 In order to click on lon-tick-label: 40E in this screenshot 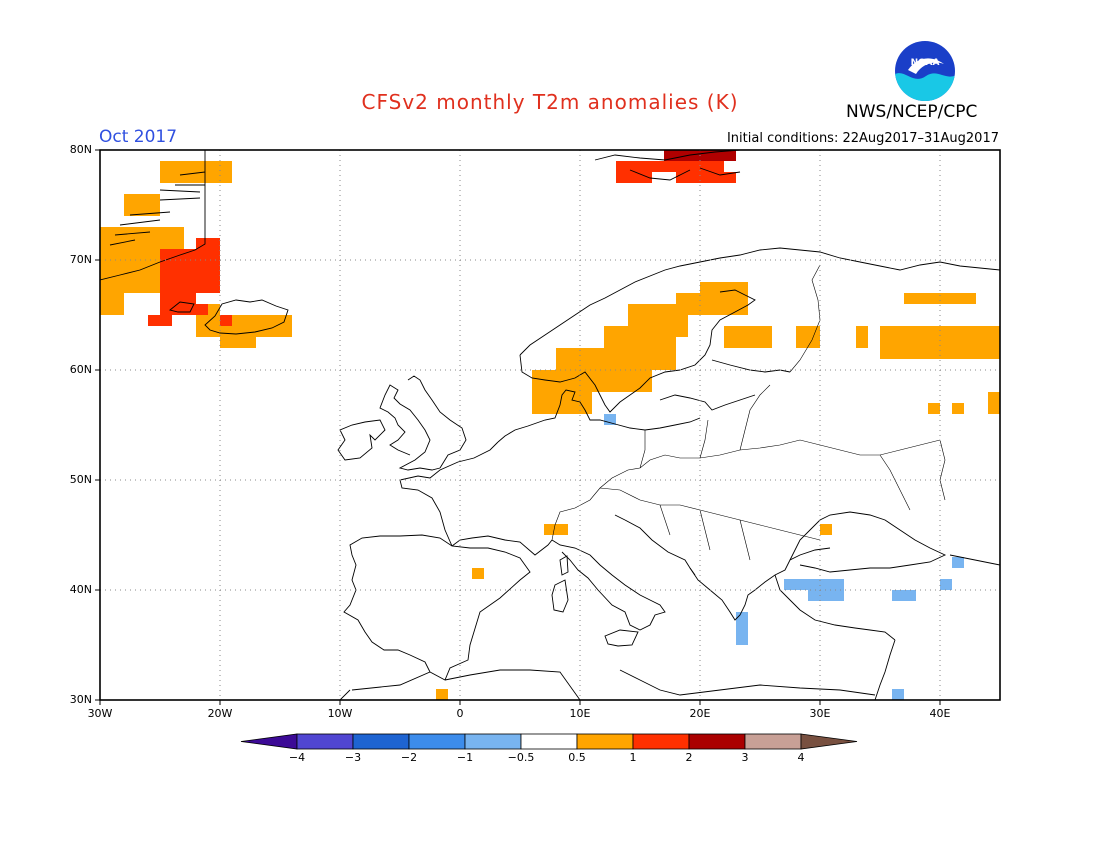, I will do `click(940, 713)`.